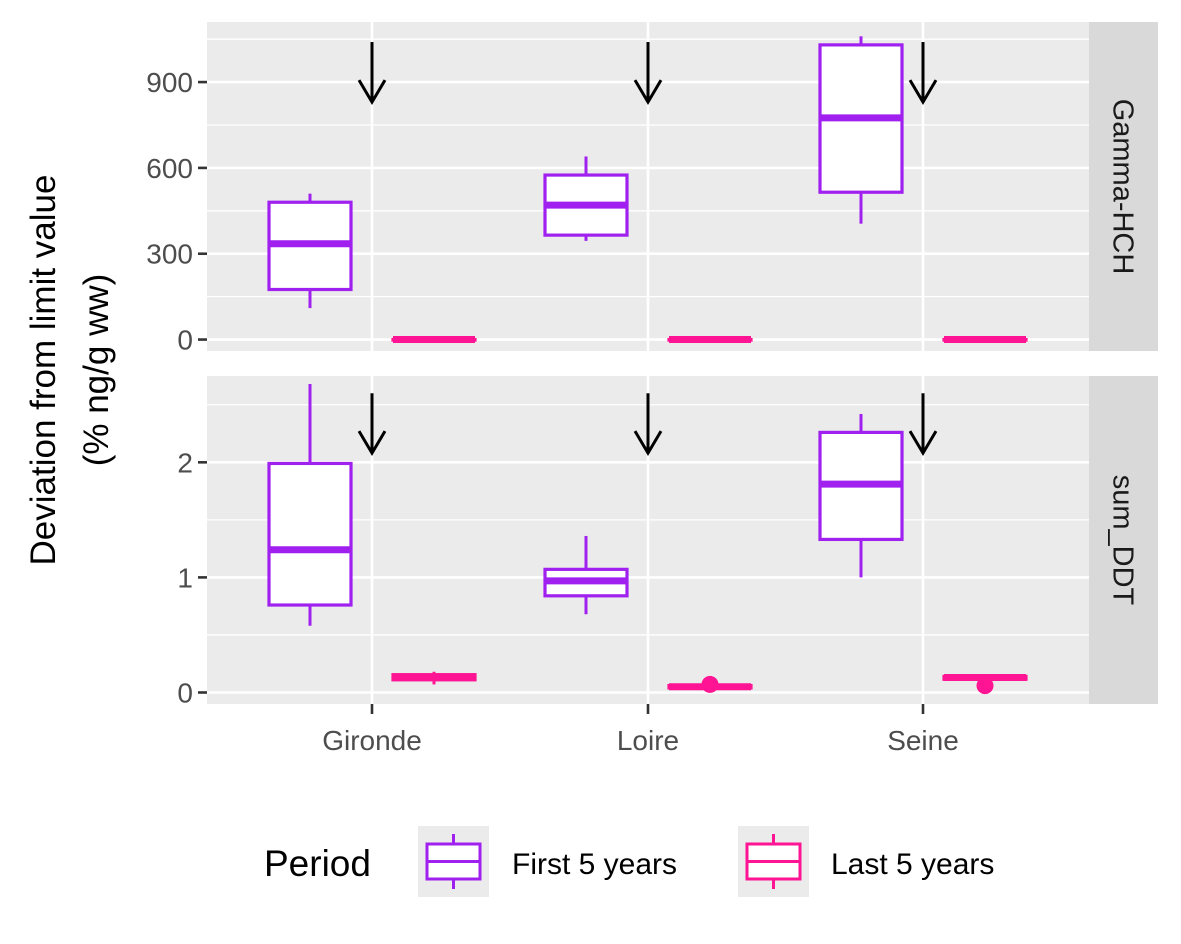 This screenshot has height=944, width=1181. Describe the element at coordinates (169, 168) in the screenshot. I see `y-tick-label: 600` at that location.